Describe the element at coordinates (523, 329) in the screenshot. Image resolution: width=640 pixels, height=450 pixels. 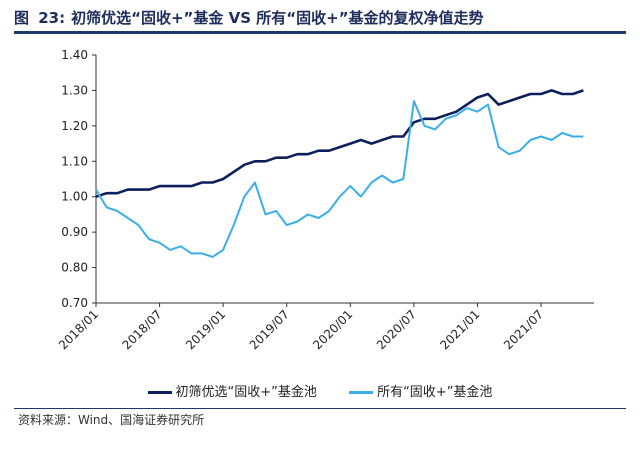
I see `x-tick-label: 2021/07` at that location.